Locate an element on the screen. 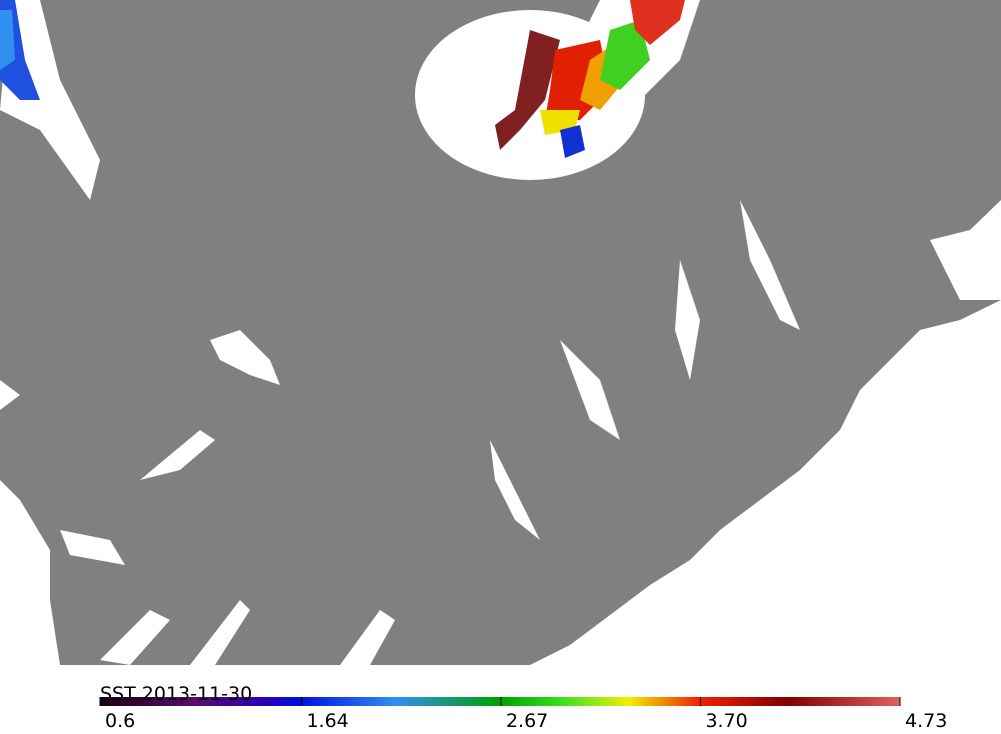  colorbar-tick-label: 0.6 is located at coordinates (120, 720).